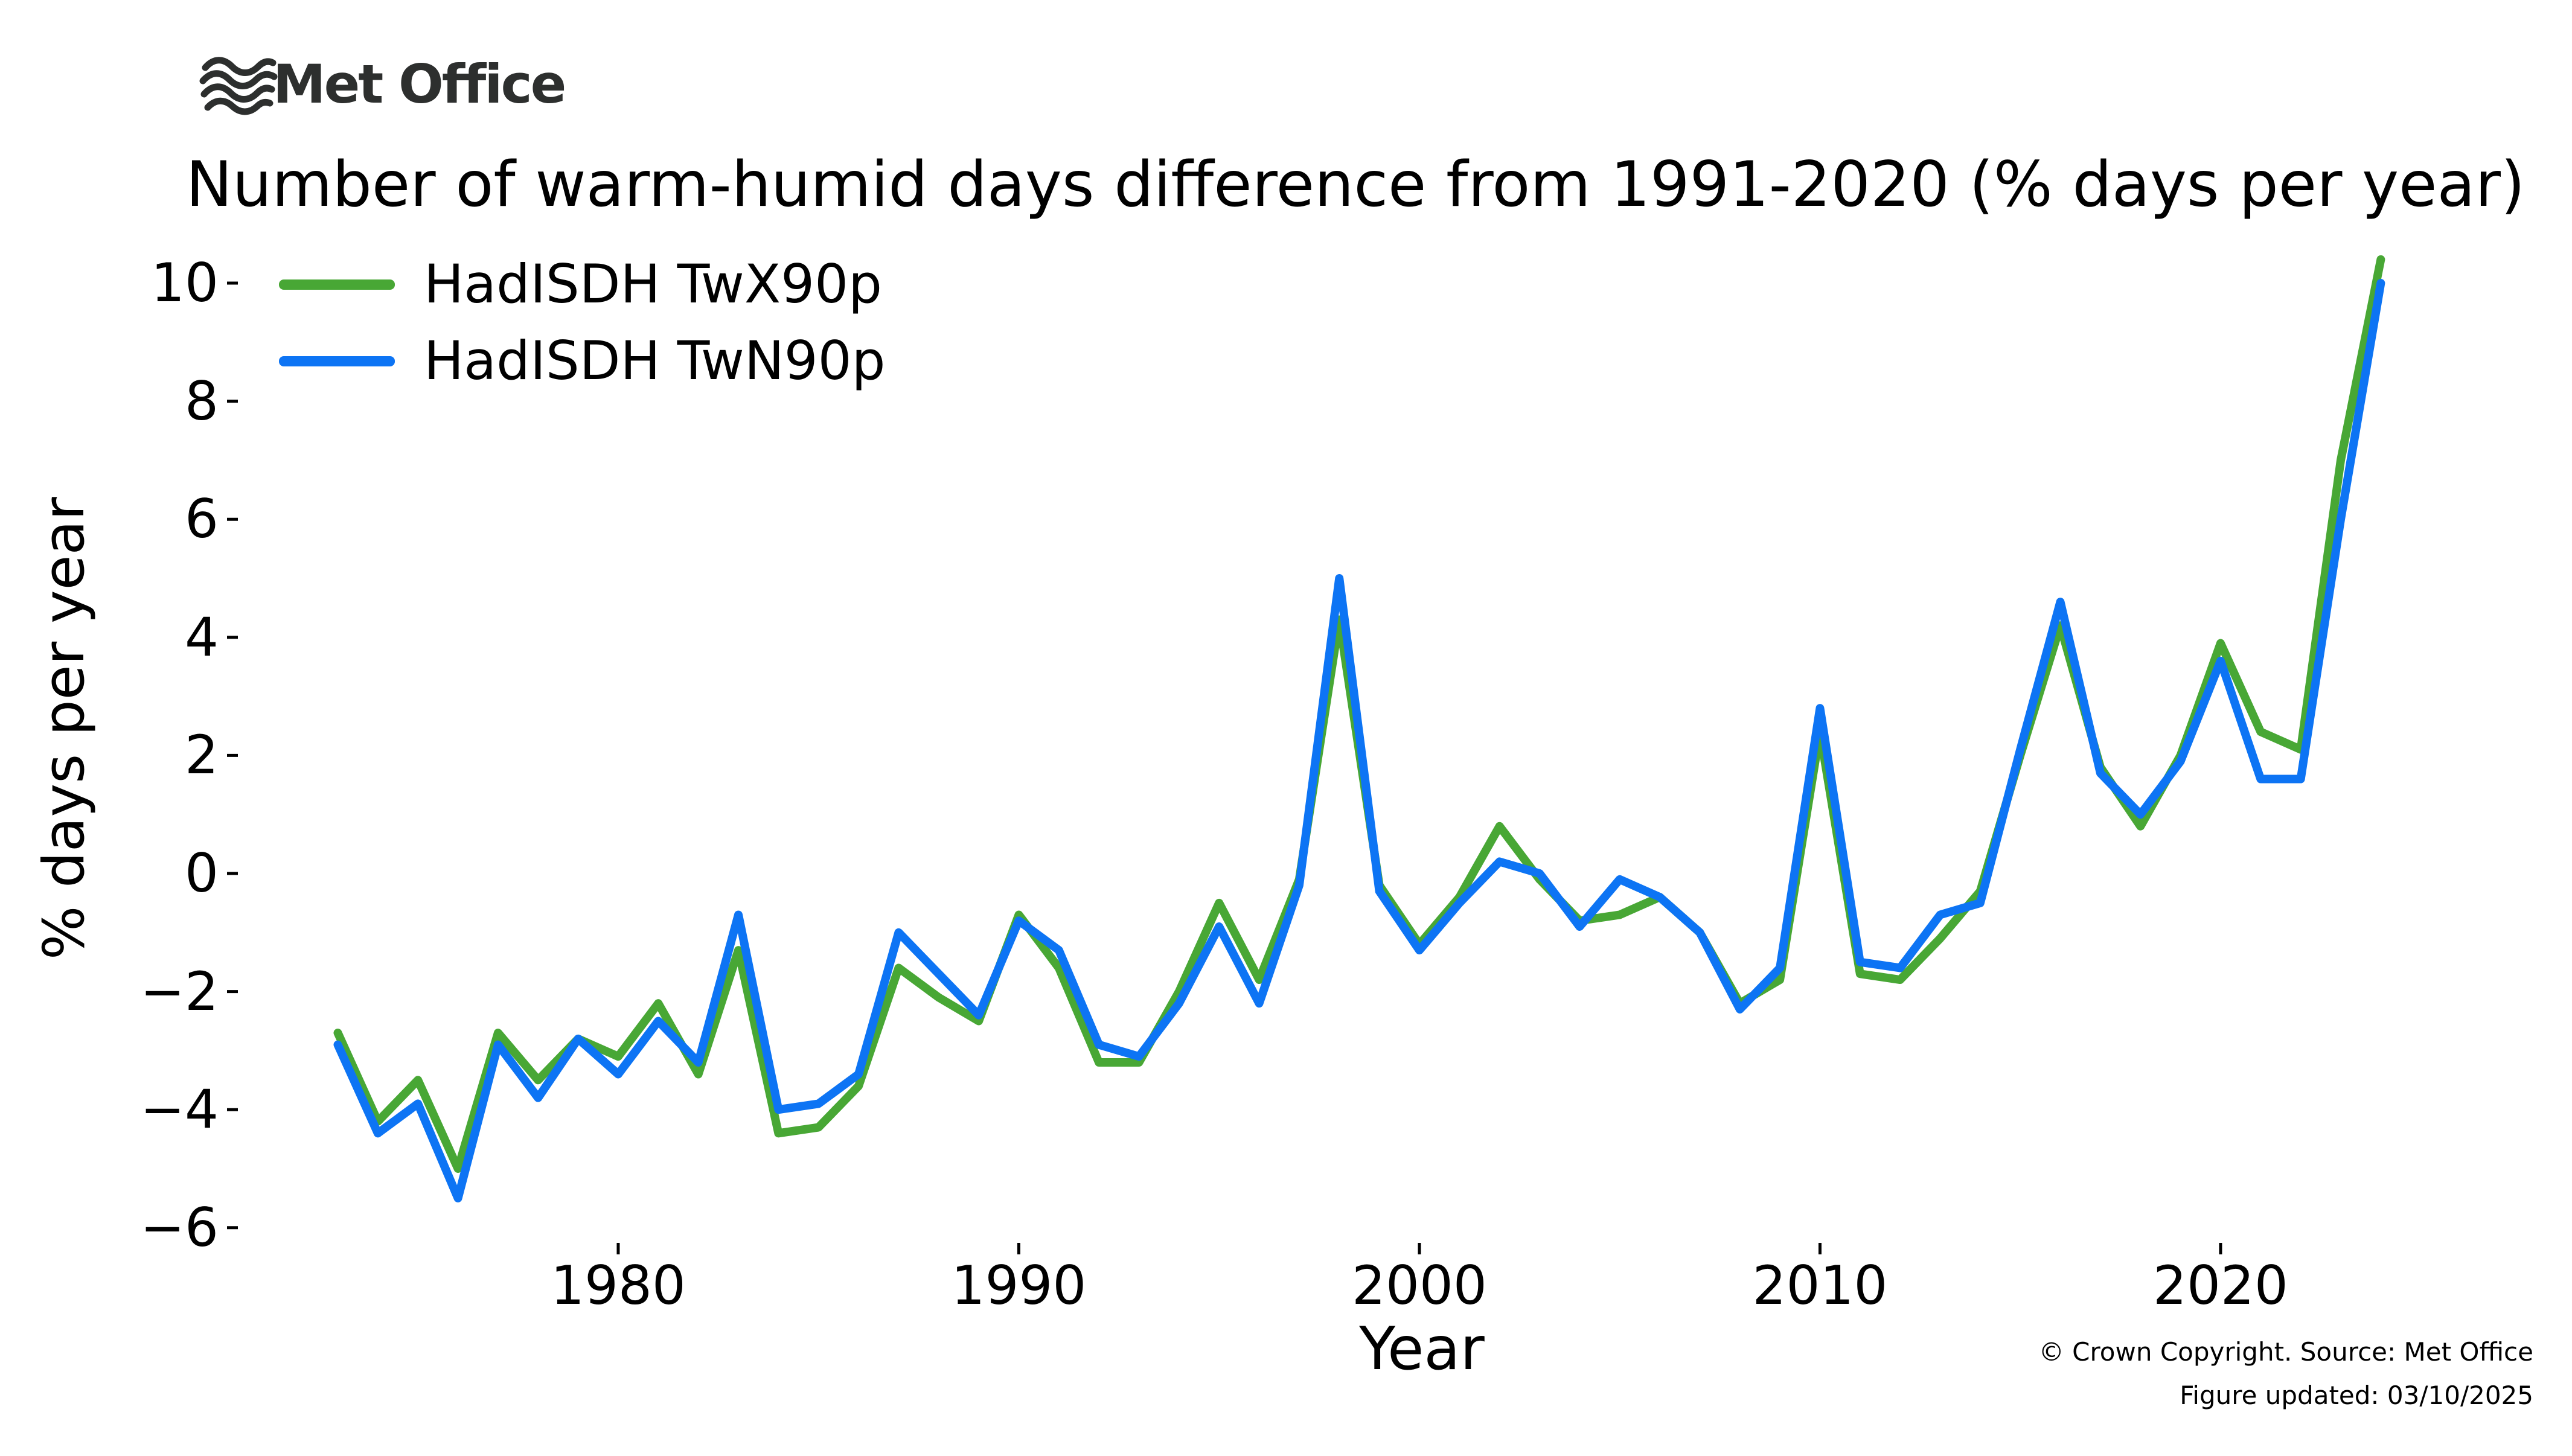 This screenshot has width=2572, height=1456. Describe the element at coordinates (653, 284) in the screenshot. I see `legend-label-twx90p: HadISDH TwX90p` at that location.